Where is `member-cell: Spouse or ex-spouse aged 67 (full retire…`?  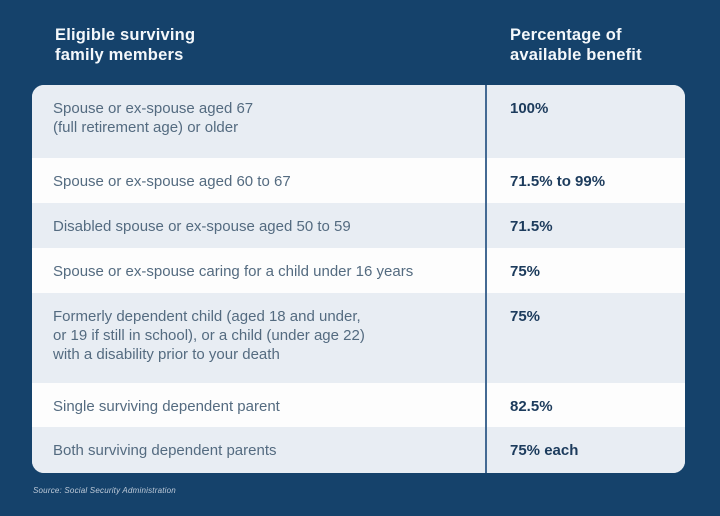 member-cell: Spouse or ex-spouse aged 67 (full retire… is located at coordinates (153, 118).